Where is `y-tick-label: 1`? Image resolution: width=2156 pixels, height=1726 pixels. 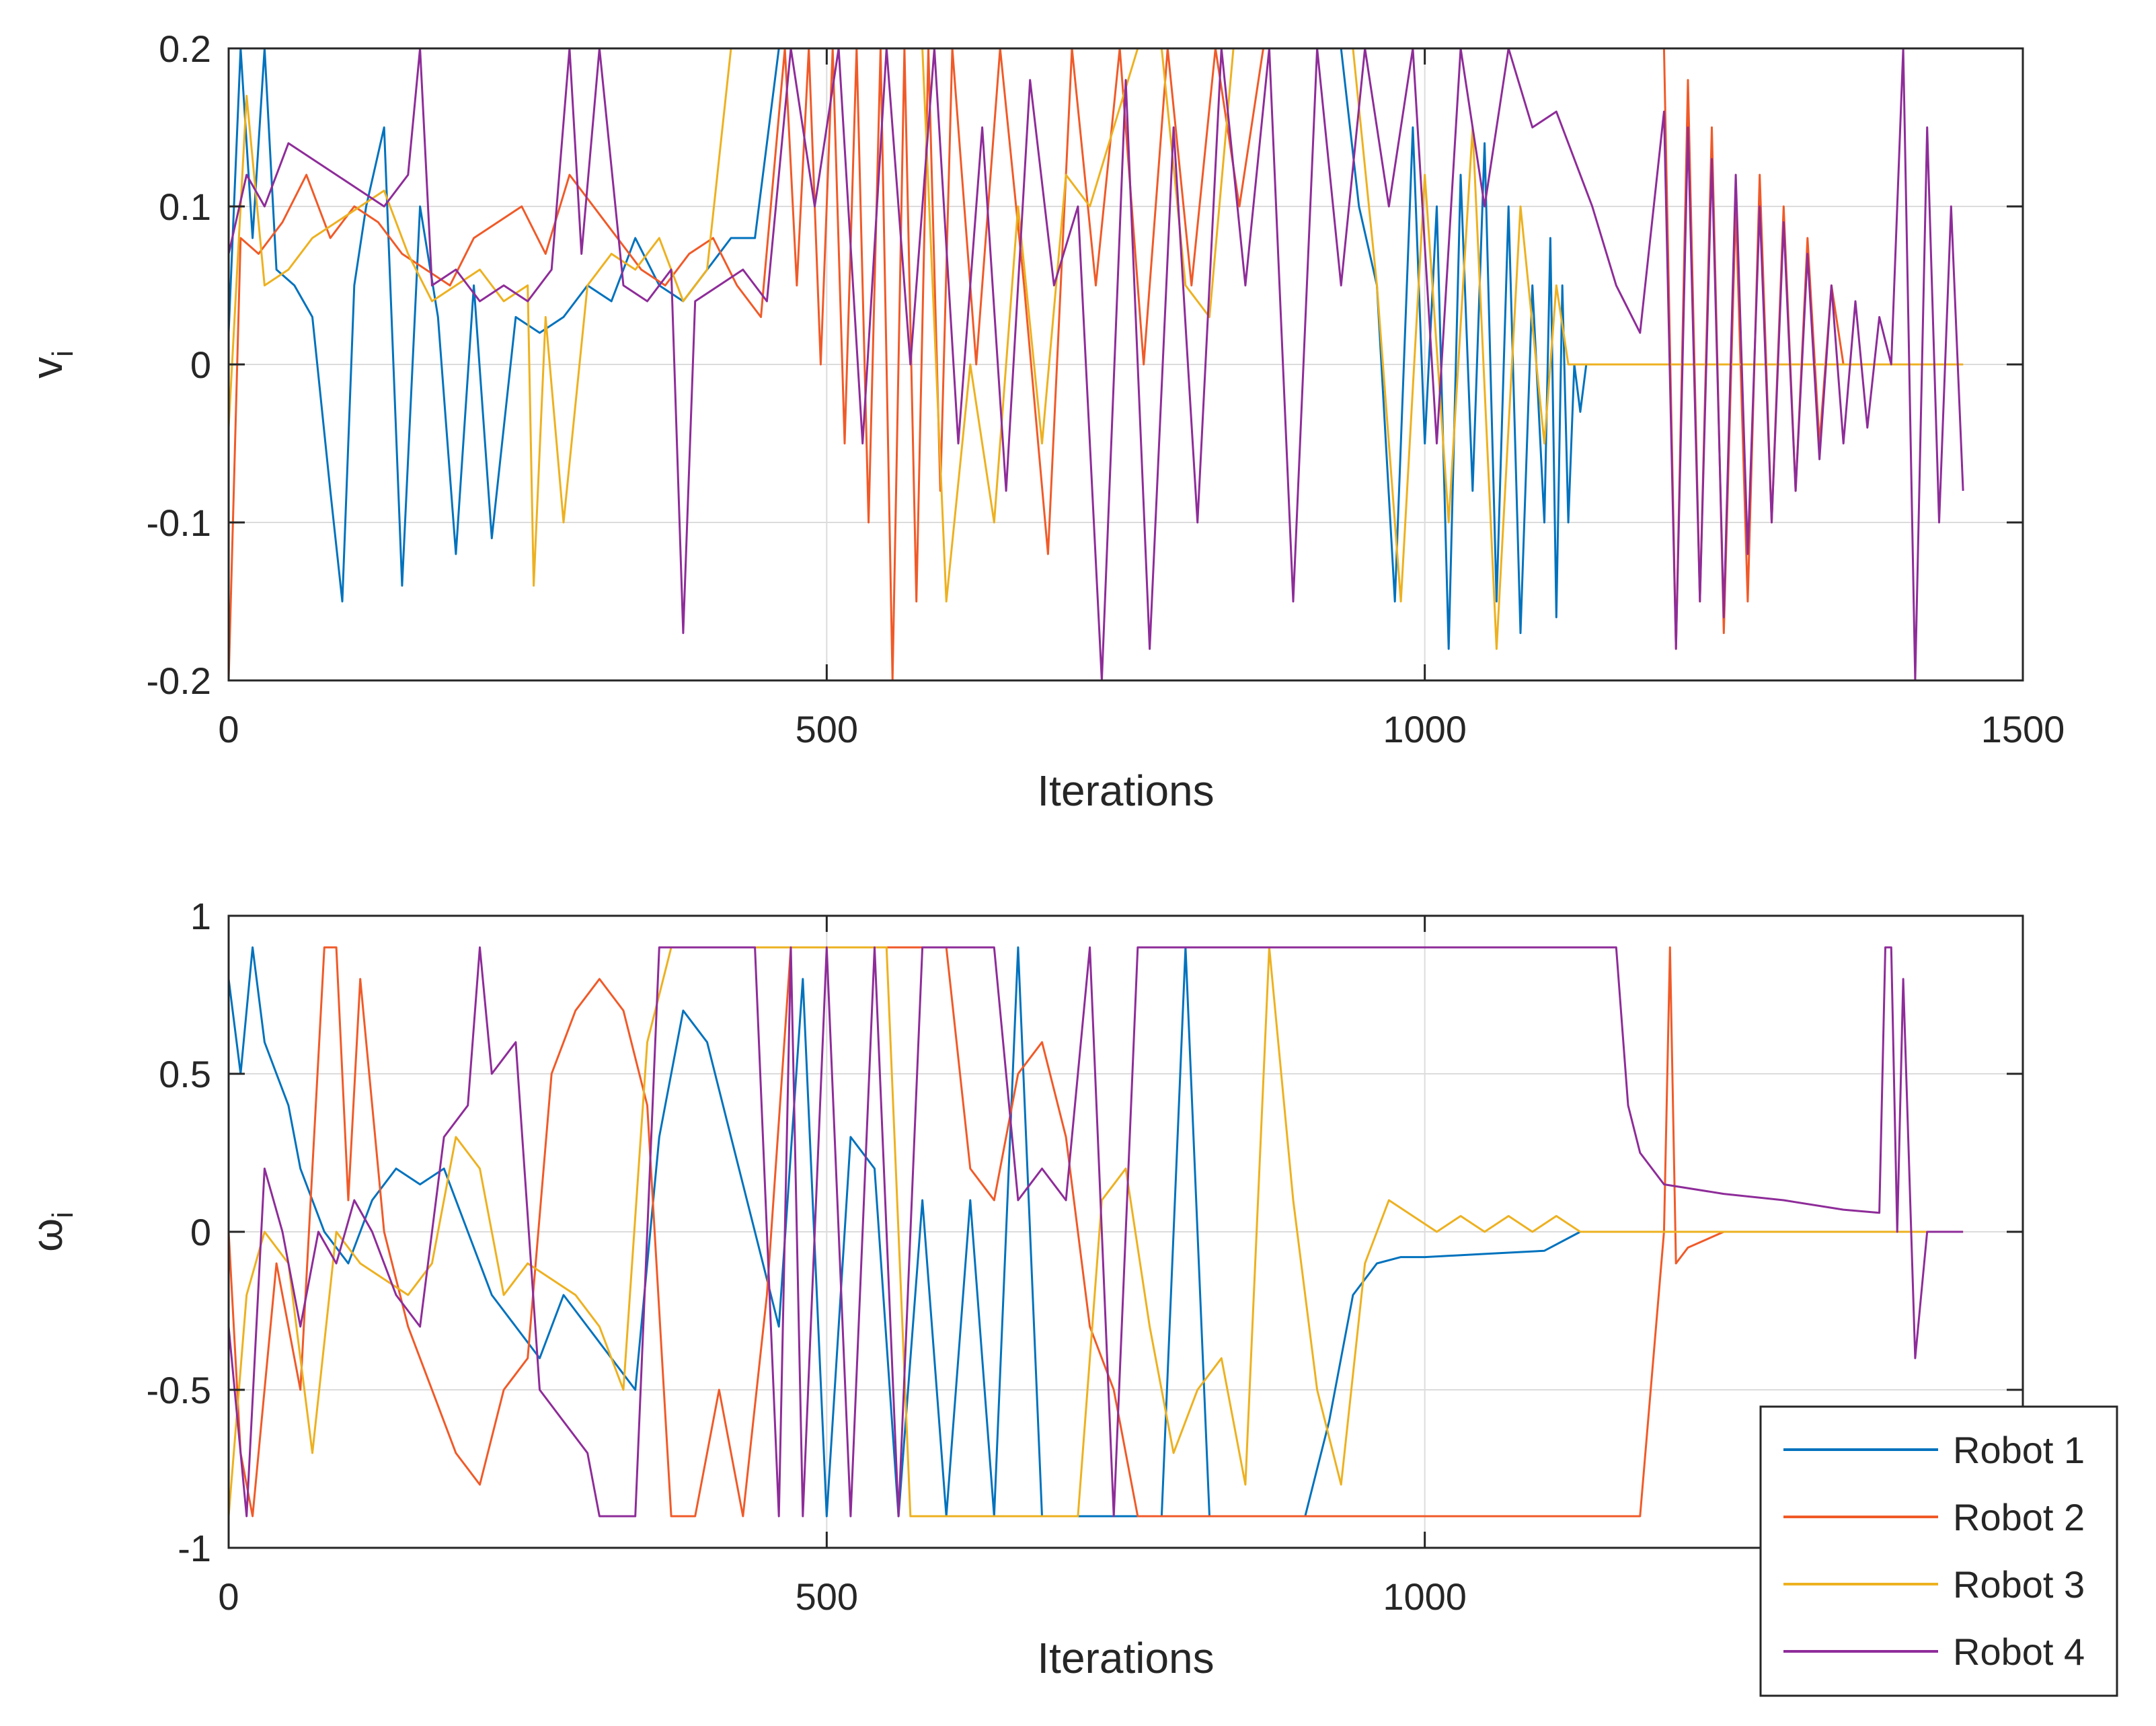
y-tick-label: 1 is located at coordinates (200, 916).